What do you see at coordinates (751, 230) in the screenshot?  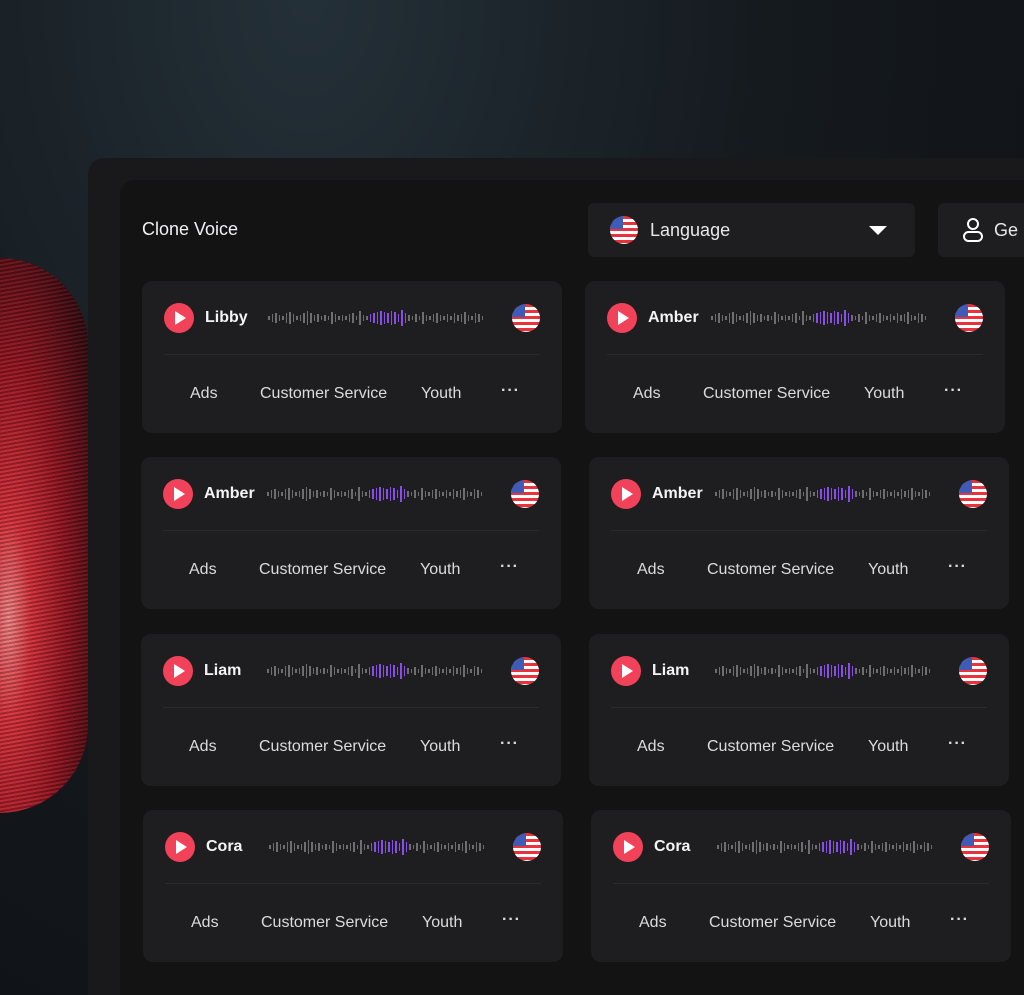 I see `language-dropdown: Language` at bounding box center [751, 230].